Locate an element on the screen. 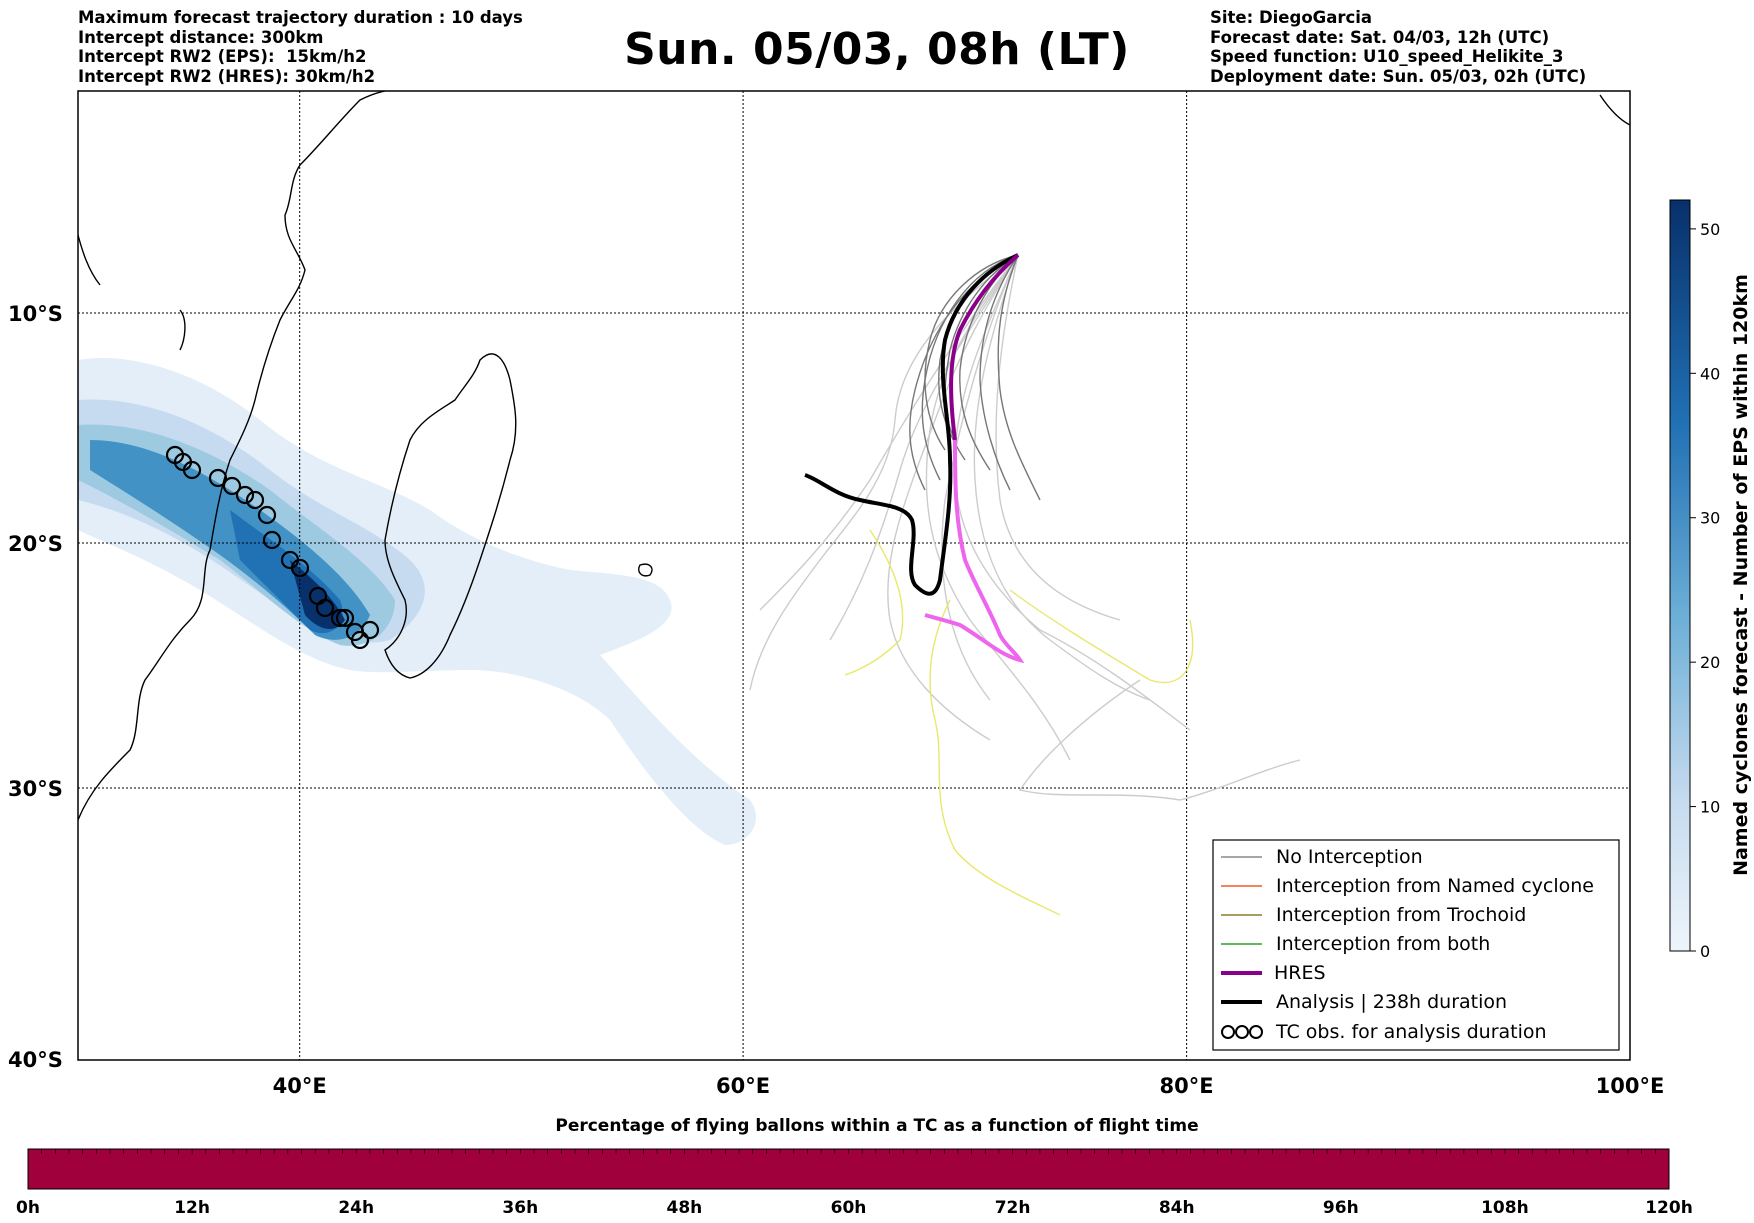  time-tick-label: 96h is located at coordinates (1341, 1208).